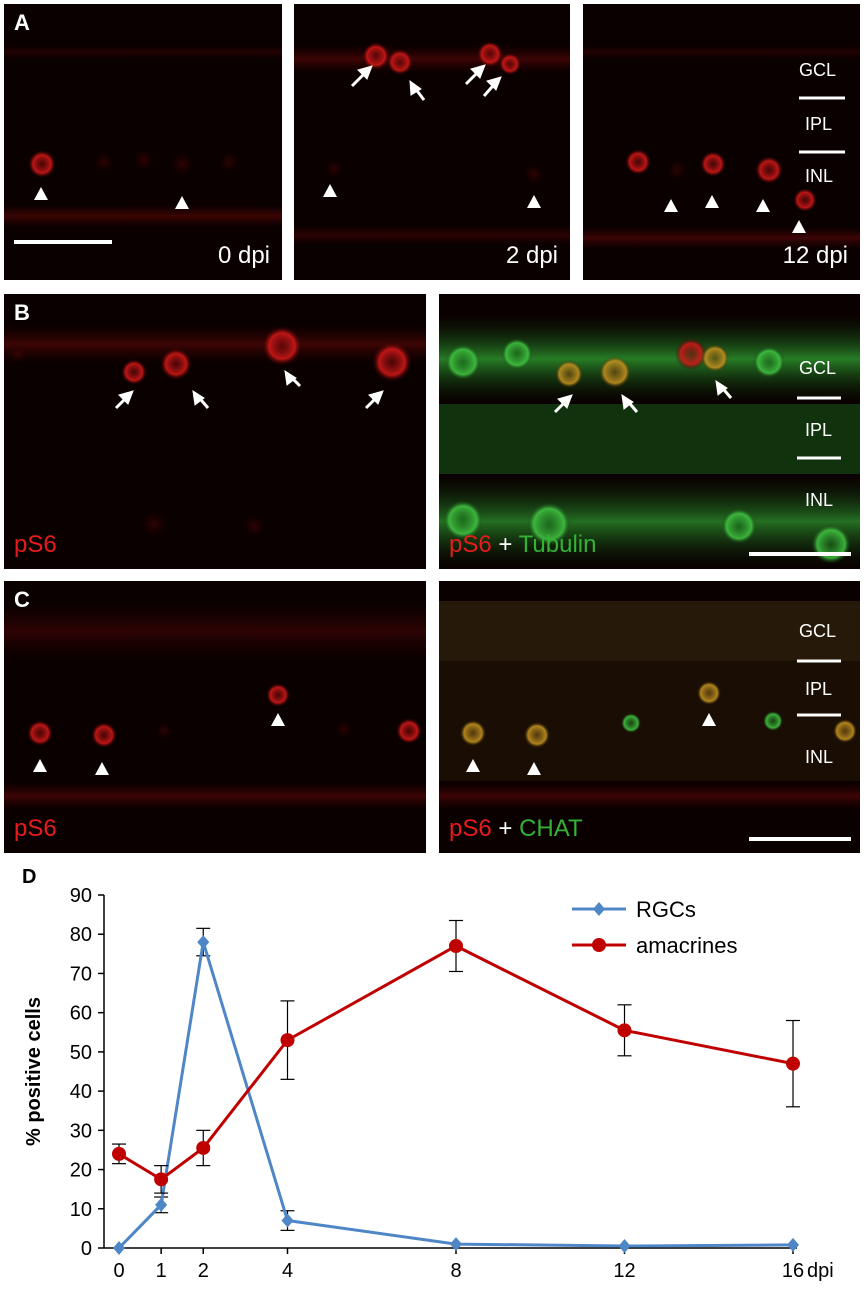 This screenshot has height=1300, width=864. Describe the element at coordinates (81, 896) in the screenshot. I see `y-tick-label-90: 90` at that location.